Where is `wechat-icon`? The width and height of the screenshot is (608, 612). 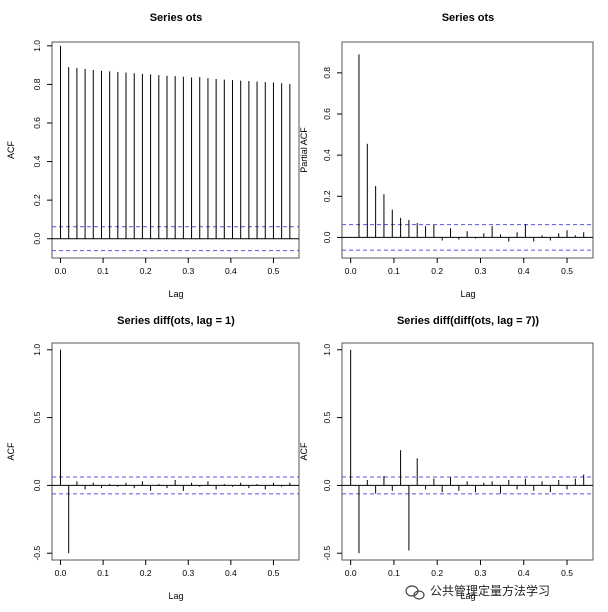 wechat-icon is located at coordinates (415, 592).